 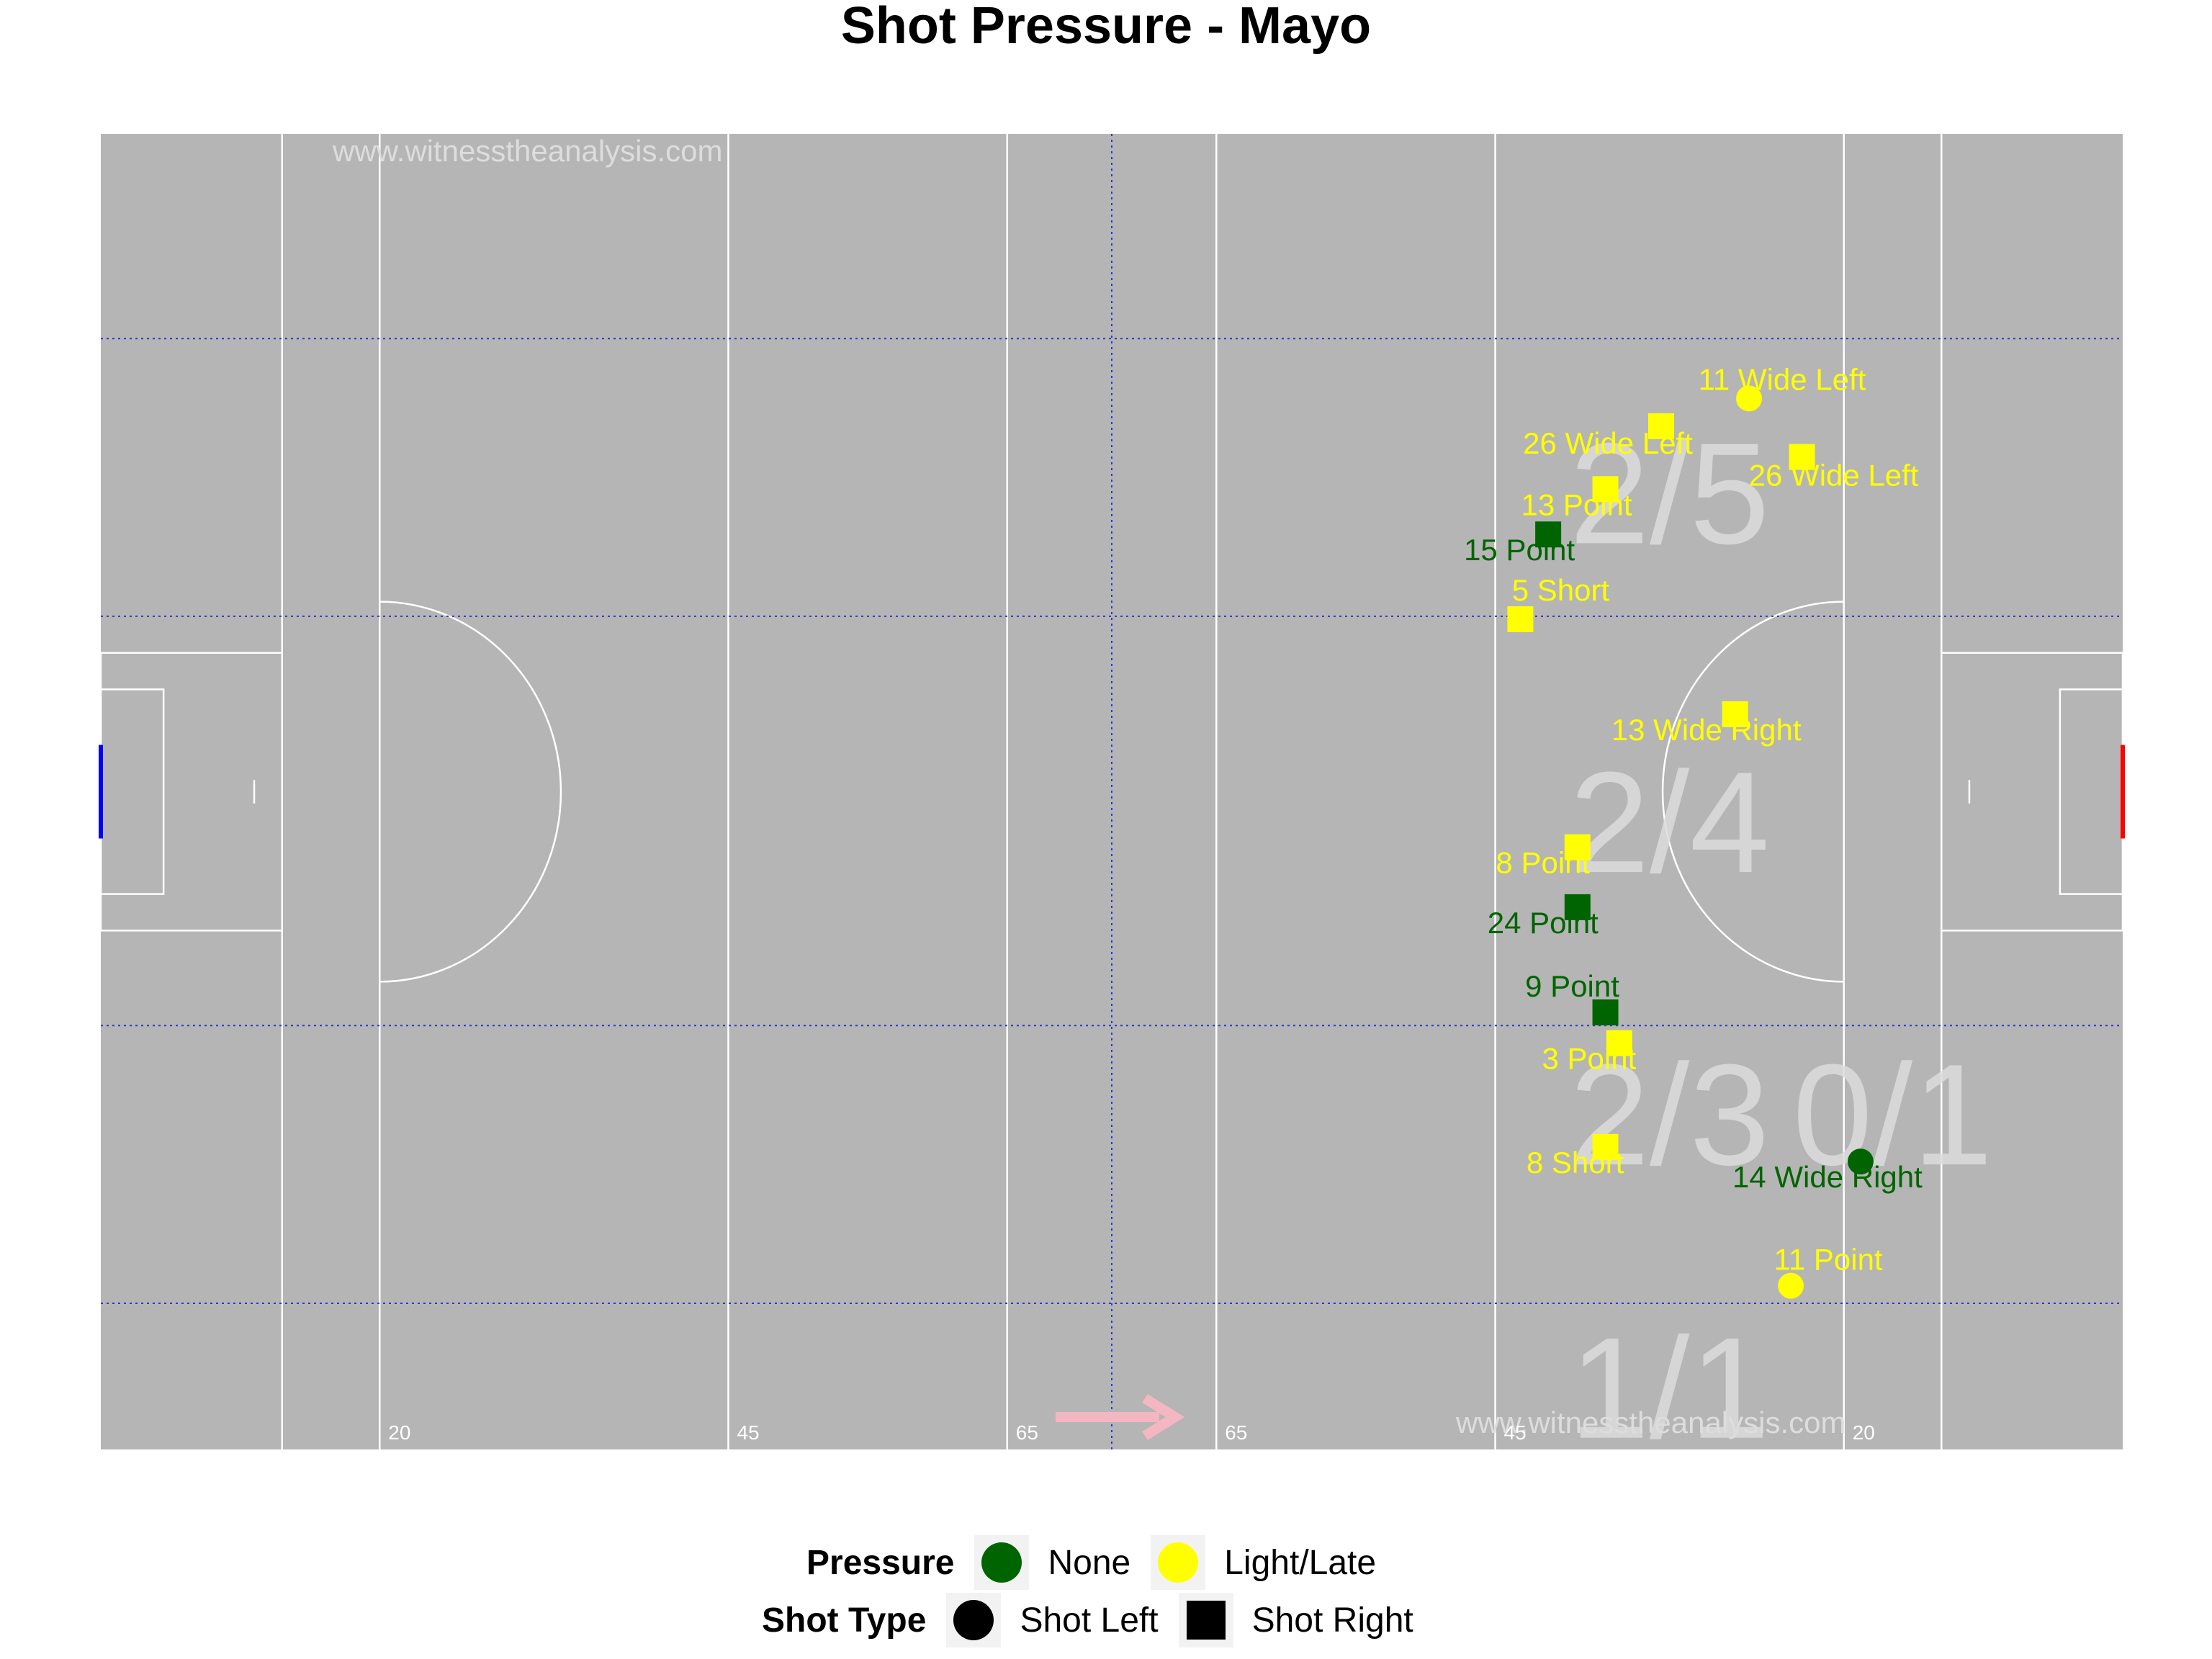 What do you see at coordinates (1864, 1433) in the screenshot?
I see `line-label-5: 20` at bounding box center [1864, 1433].